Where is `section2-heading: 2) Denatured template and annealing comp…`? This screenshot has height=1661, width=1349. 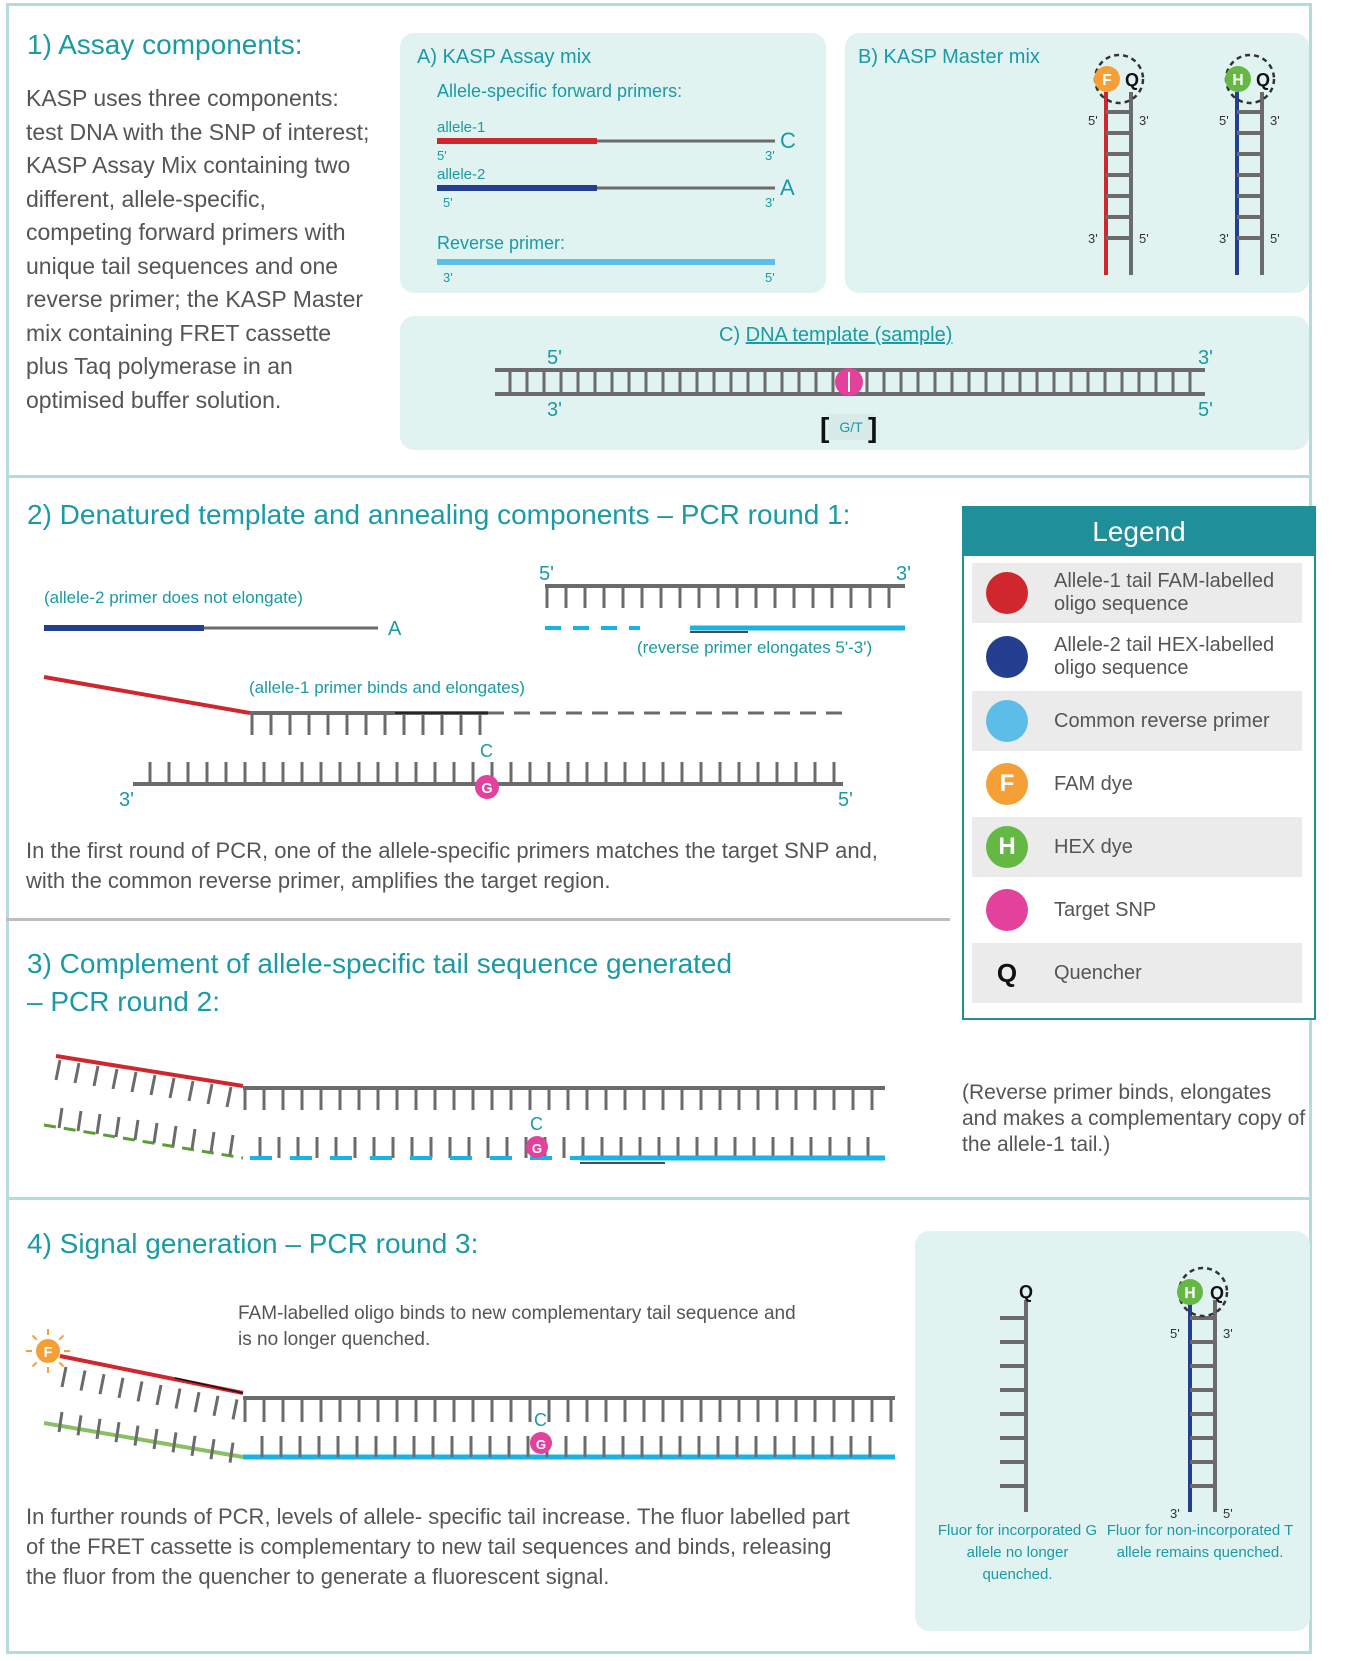
section2-heading: 2) Denatured template and annealing comp… is located at coordinates (439, 514).